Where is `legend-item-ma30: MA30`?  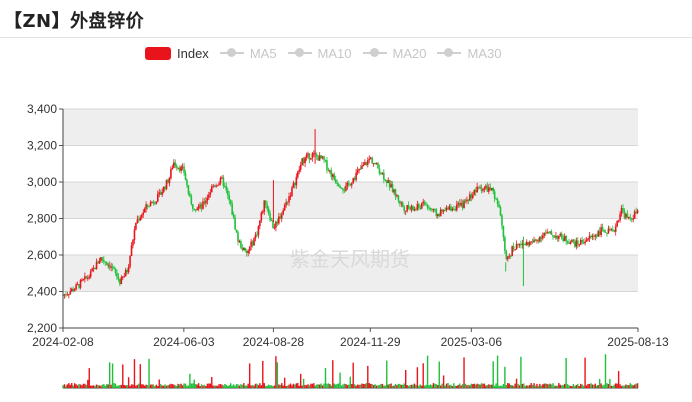 legend-item-ma30: MA30 is located at coordinates (469, 53).